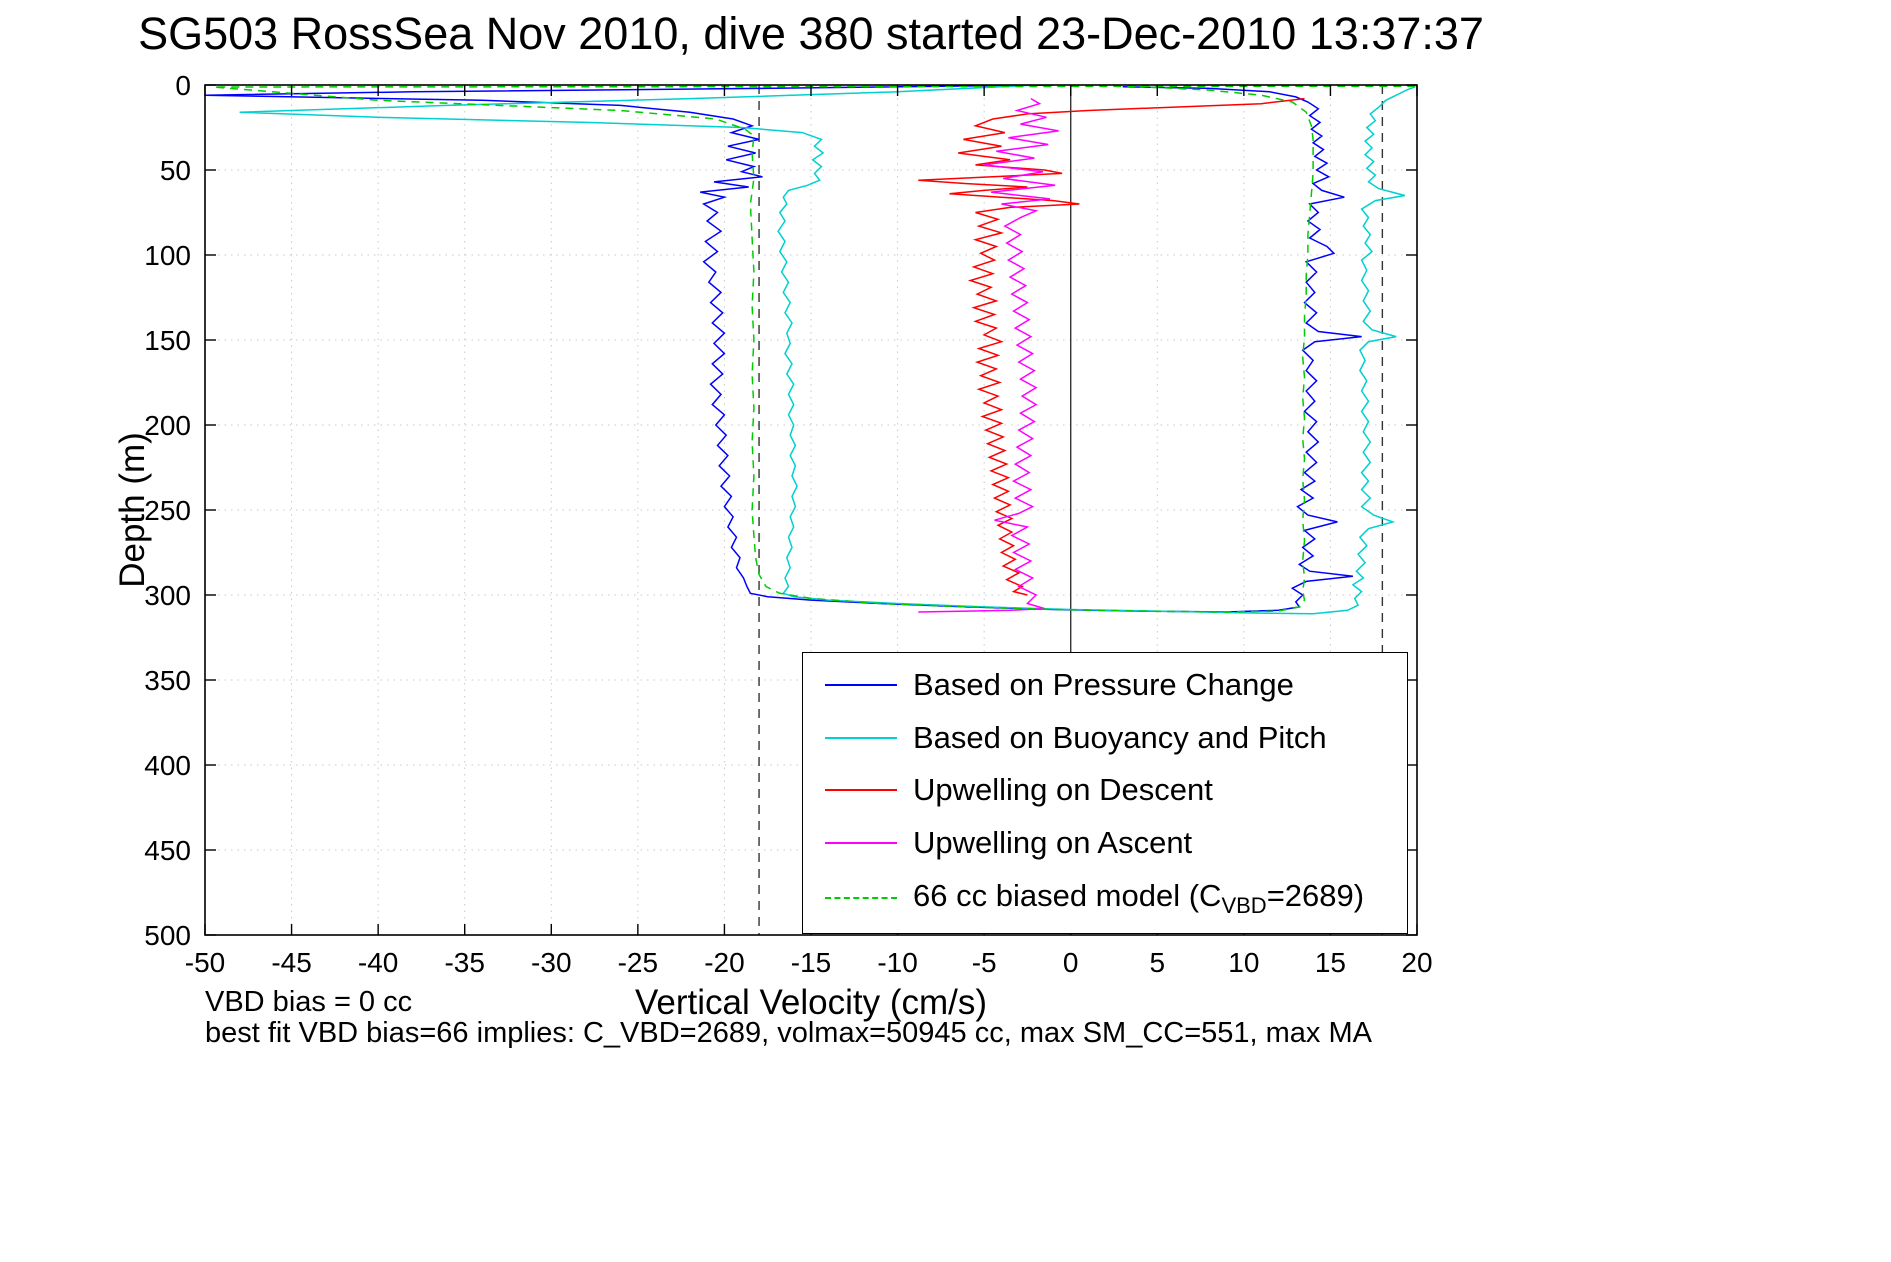  I want to click on x-tick-label: -25, so click(638, 962).